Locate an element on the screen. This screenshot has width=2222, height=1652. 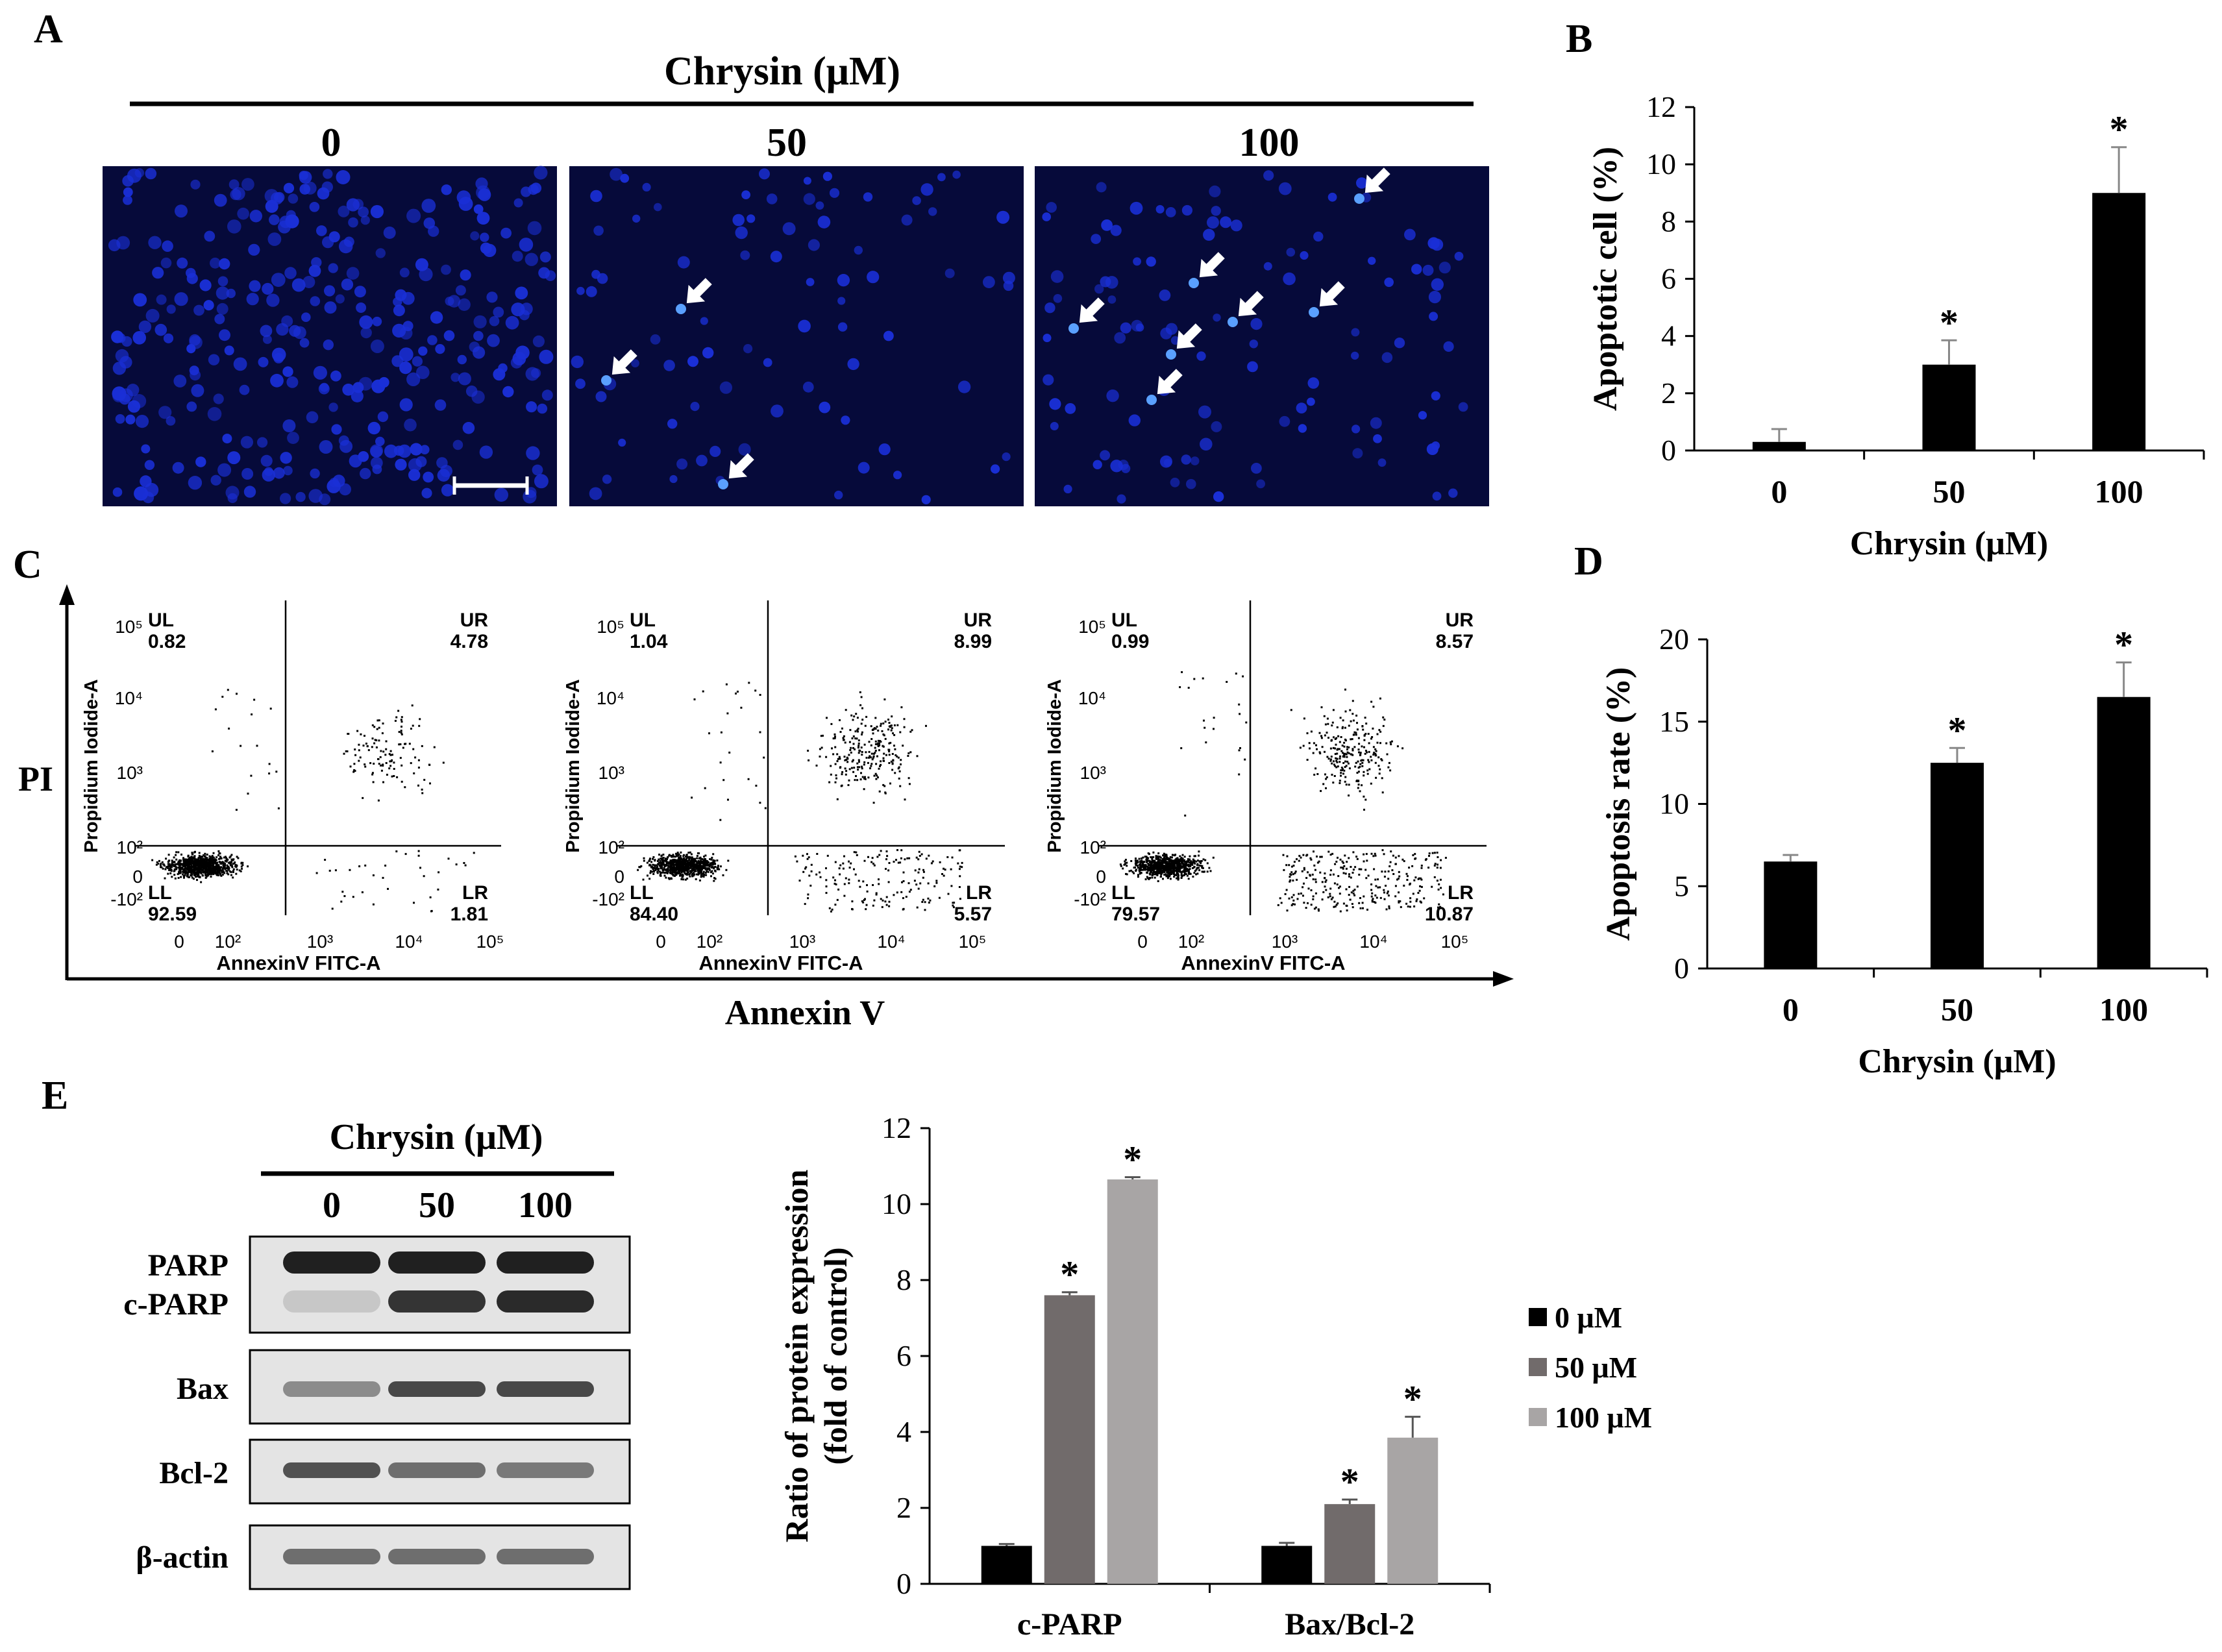
band is located at coordinates (437, 1262).